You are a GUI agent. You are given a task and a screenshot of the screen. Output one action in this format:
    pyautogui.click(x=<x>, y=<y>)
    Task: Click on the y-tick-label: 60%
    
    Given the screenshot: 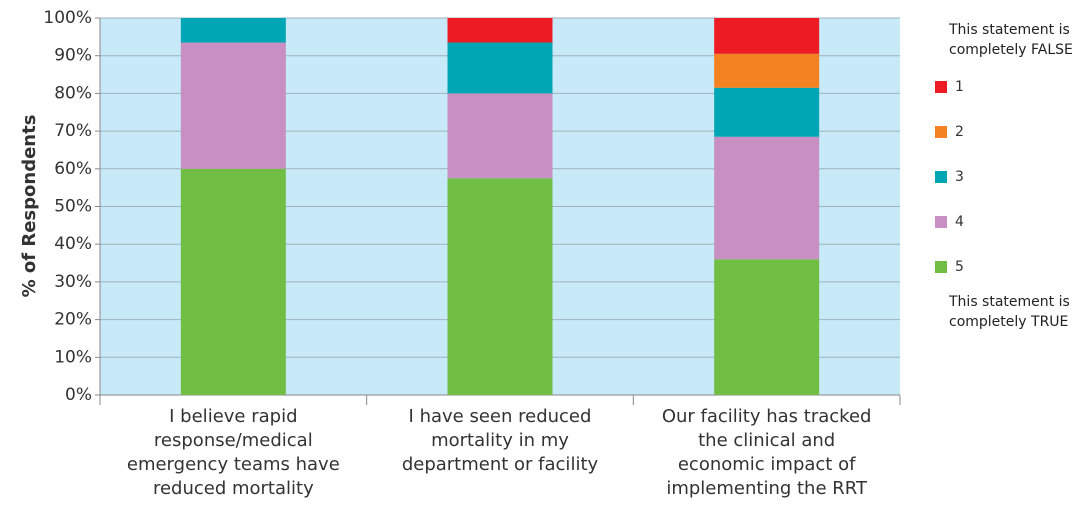 What is the action you would take?
    pyautogui.click(x=73, y=169)
    